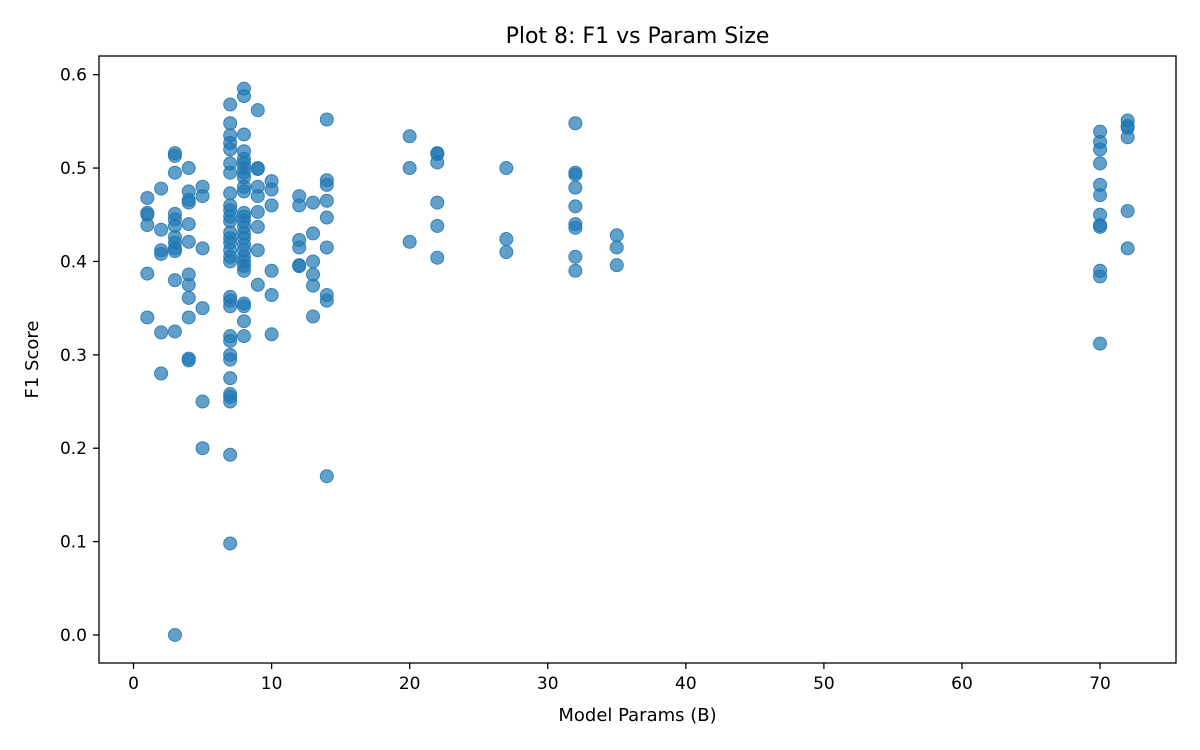 Image resolution: width=1200 pixels, height=750 pixels. I want to click on x-tick-label: 20, so click(410, 684).